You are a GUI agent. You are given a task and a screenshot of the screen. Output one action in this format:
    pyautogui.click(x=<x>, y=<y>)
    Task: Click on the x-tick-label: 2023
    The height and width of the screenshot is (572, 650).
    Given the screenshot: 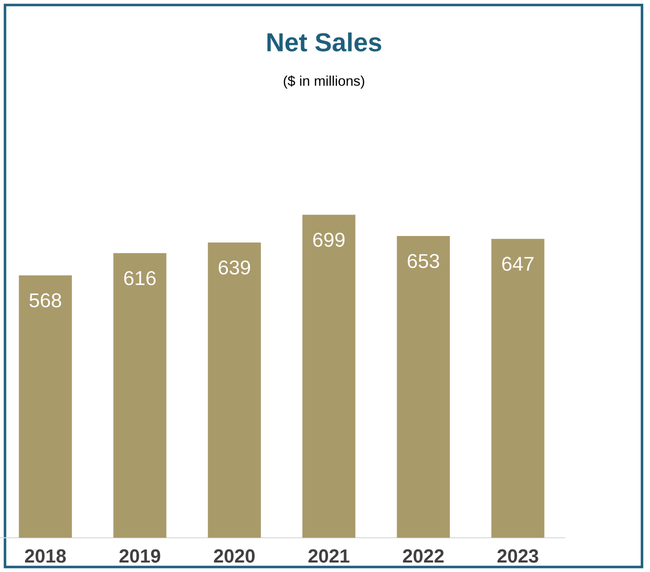 What is the action you would take?
    pyautogui.click(x=517, y=556)
    